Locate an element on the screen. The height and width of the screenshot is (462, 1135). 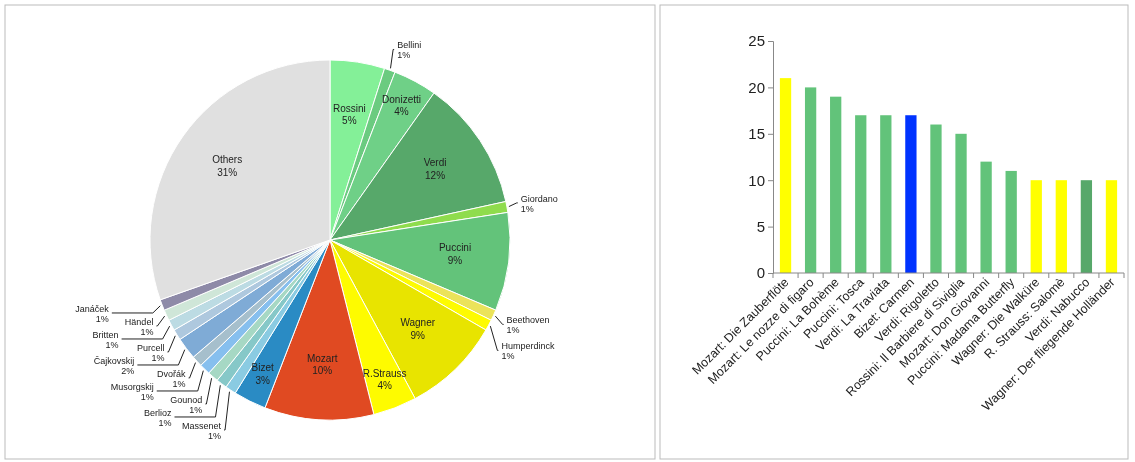
slice-label: Gounod is located at coordinates (186, 399).